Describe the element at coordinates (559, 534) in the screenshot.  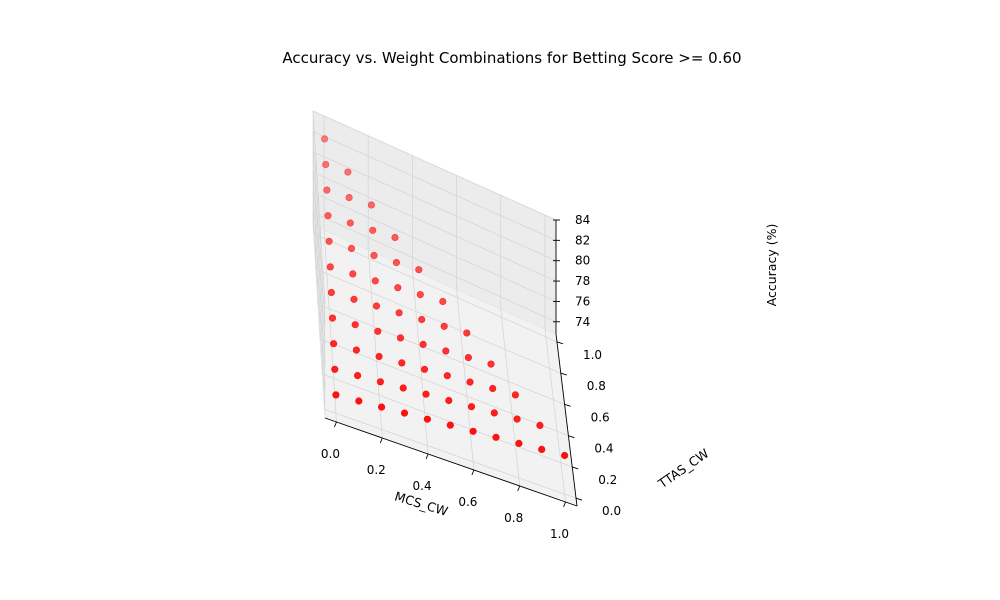
I see `x-tick-label: 1.0` at that location.